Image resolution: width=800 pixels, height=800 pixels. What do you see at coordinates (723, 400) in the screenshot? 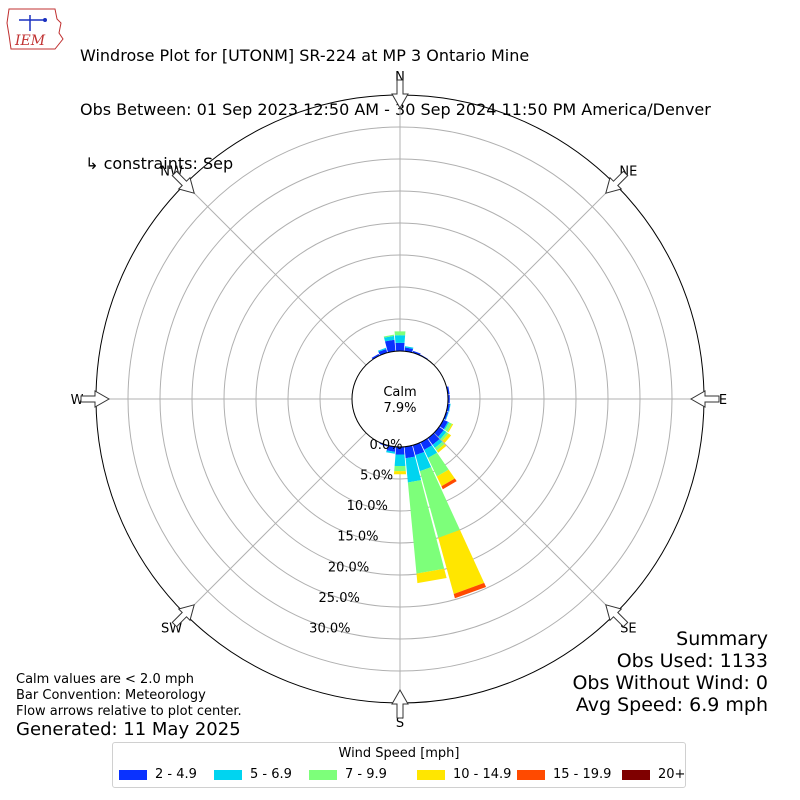
I see `direction-label: E` at bounding box center [723, 400].